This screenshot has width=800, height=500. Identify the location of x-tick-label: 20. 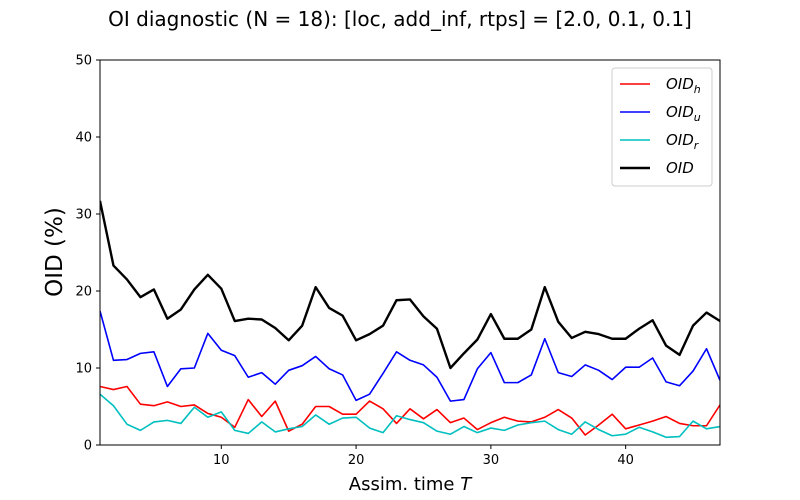
(356, 460).